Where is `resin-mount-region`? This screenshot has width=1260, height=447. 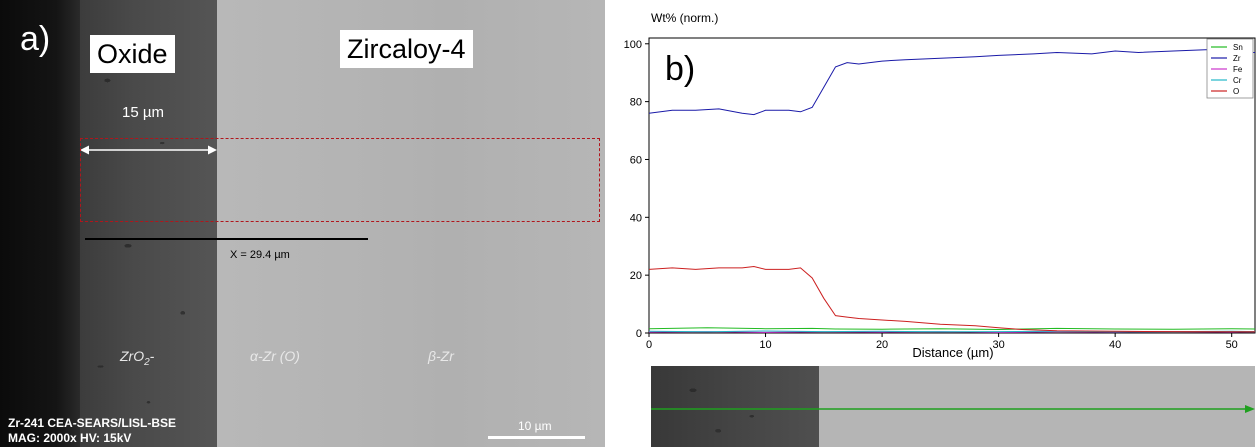 resin-mount-region is located at coordinates (40, 223).